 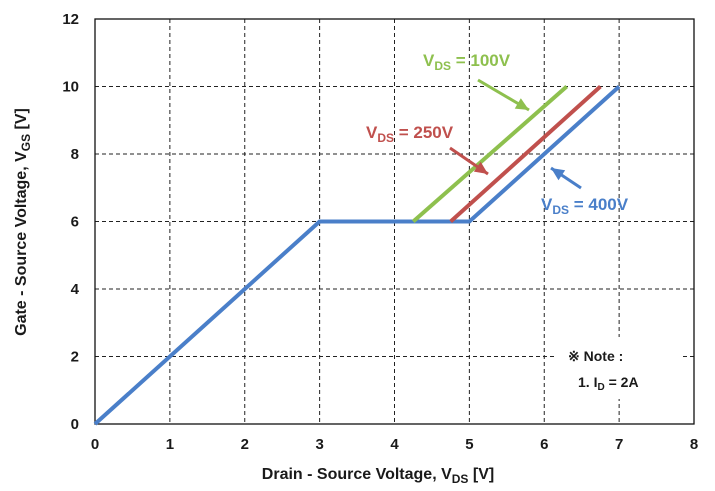 I want to click on y-tick-8: 8, so click(x=75, y=154).